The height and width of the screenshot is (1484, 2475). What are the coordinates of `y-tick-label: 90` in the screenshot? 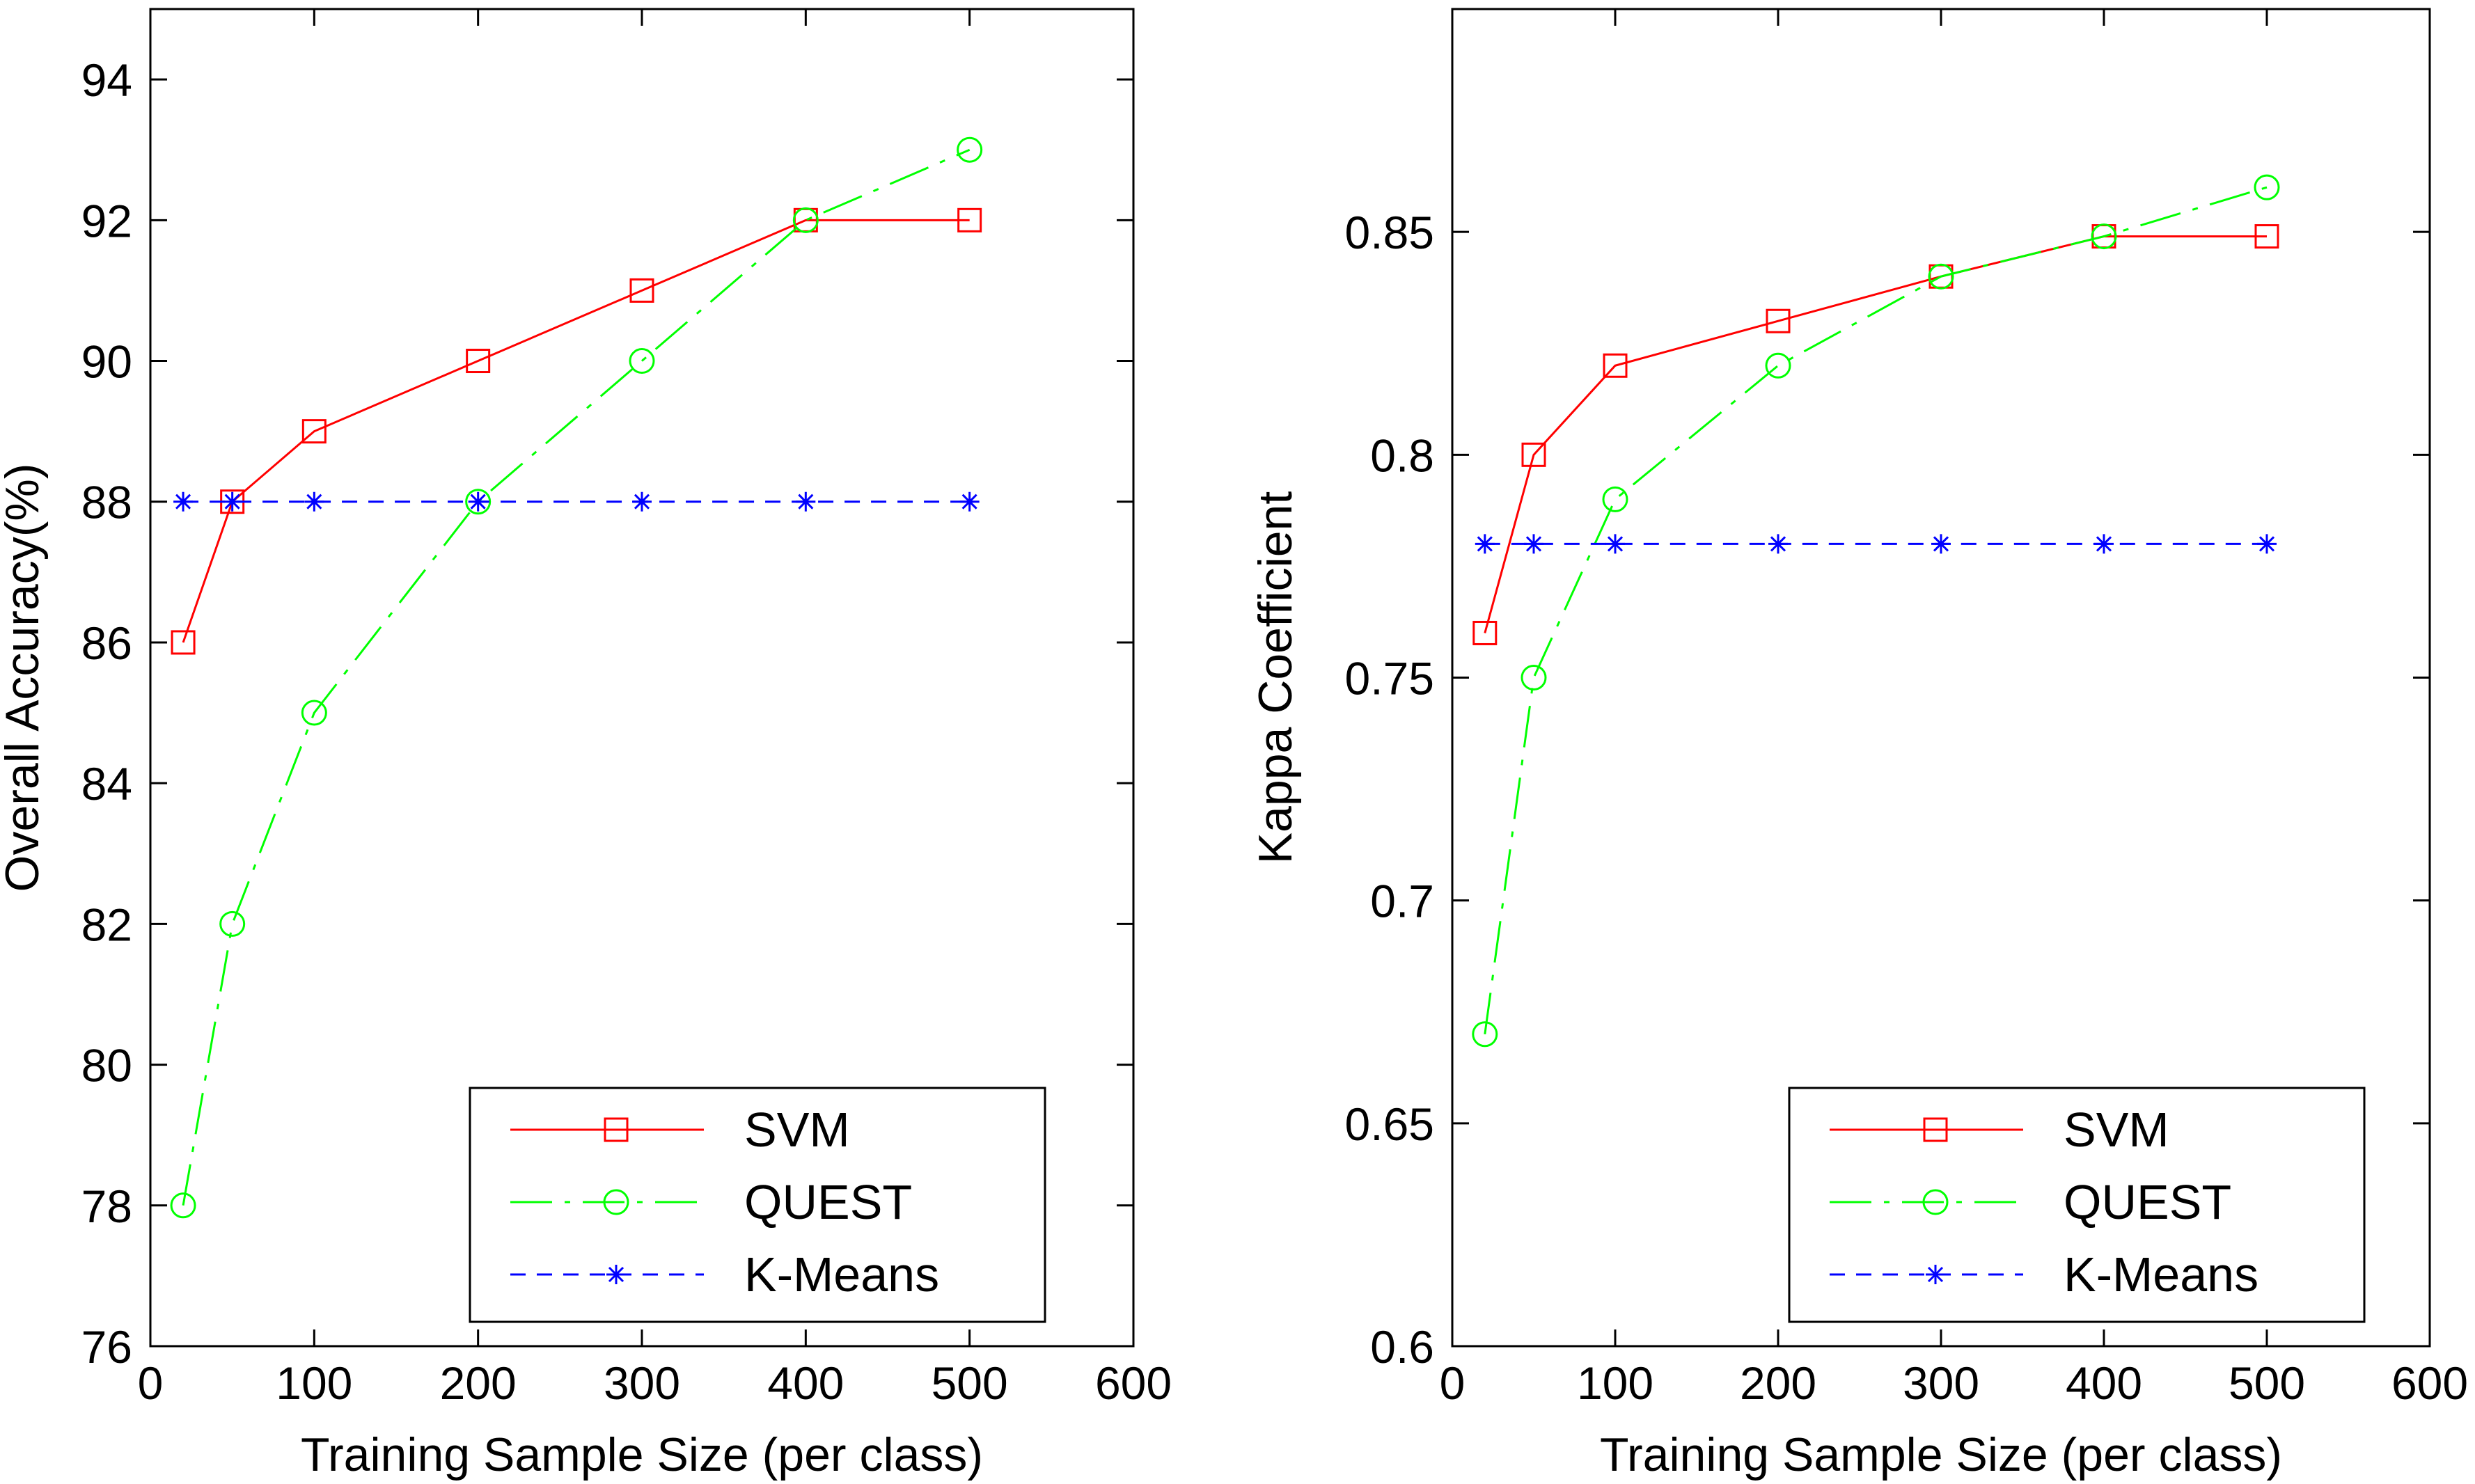 It's located at (106, 362).